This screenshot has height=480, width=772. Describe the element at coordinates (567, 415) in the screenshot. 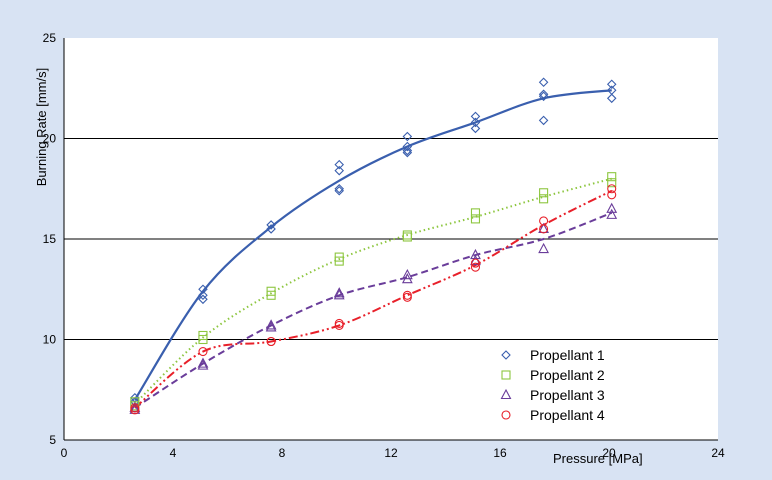

I see `legend-label: Propellant 4` at that location.